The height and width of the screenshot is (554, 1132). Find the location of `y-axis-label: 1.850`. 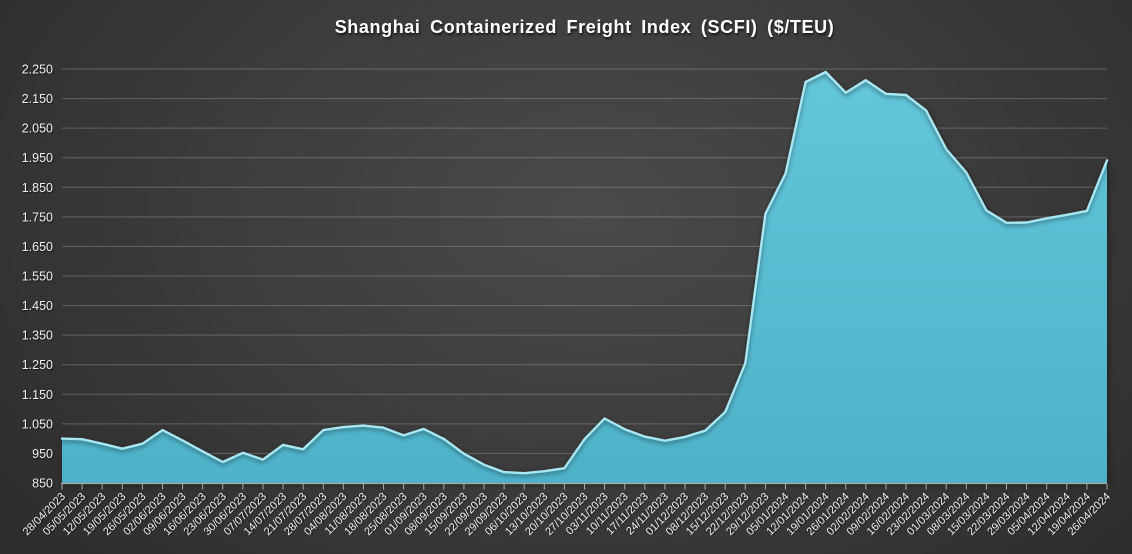

y-axis-label: 1.850 is located at coordinates (37, 188).